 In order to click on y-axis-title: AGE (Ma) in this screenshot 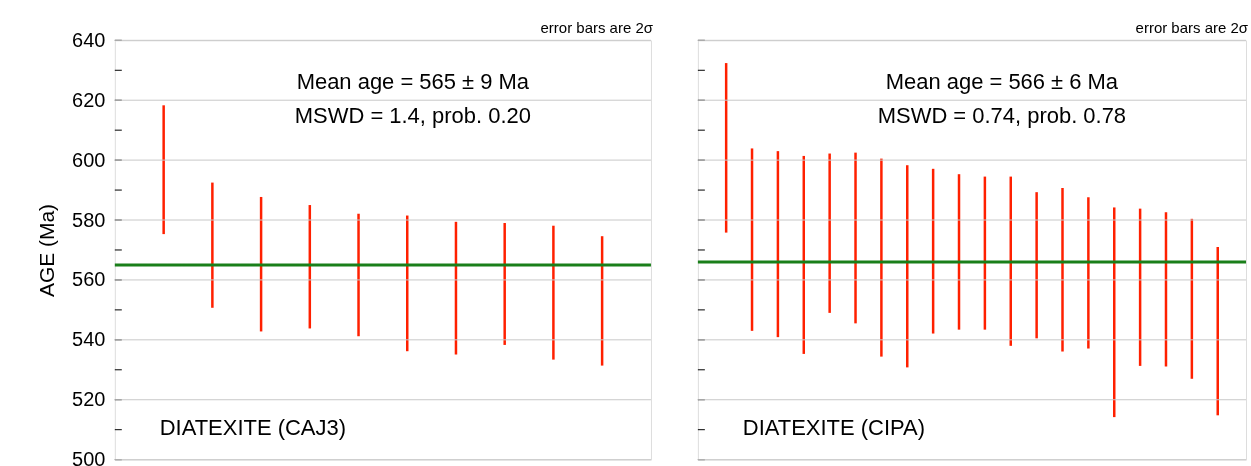, I will do `click(47, 250)`.